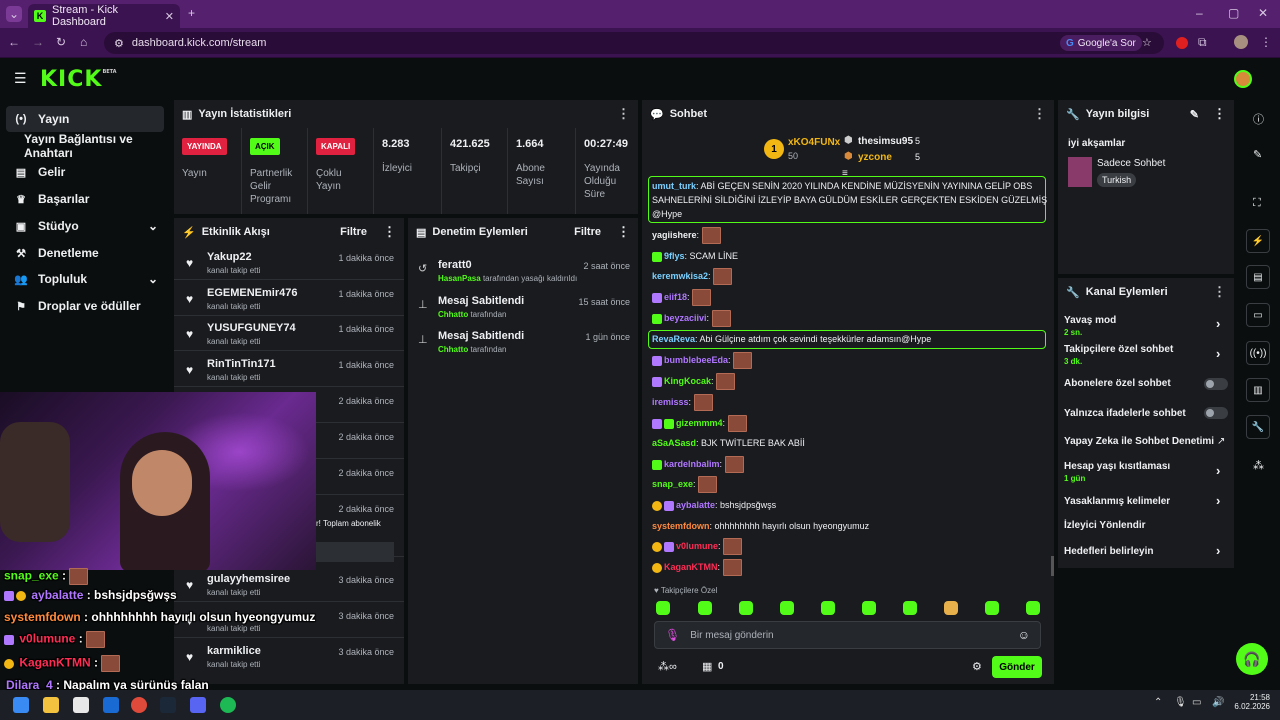 The width and height of the screenshot is (1280, 720). What do you see at coordinates (228, 705) in the screenshot?
I see `spotify-icon` at bounding box center [228, 705].